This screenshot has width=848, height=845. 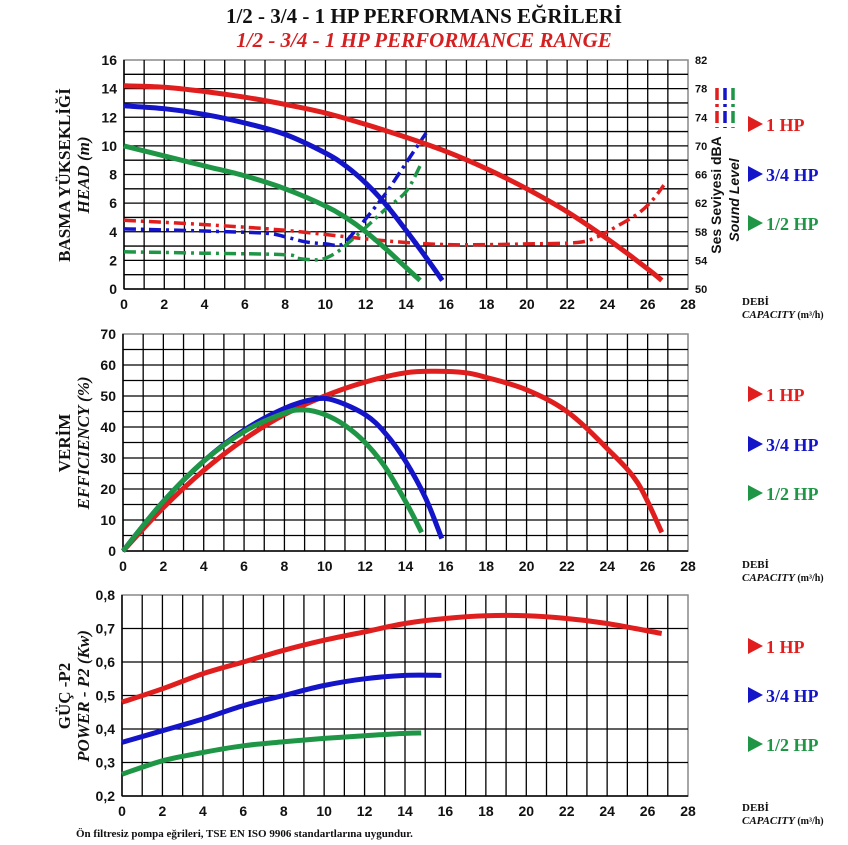 What do you see at coordinates (64, 175) in the screenshot?
I see `y-axis-label-tr: BASMA YÜKSEKLİĞİ` at bounding box center [64, 175].